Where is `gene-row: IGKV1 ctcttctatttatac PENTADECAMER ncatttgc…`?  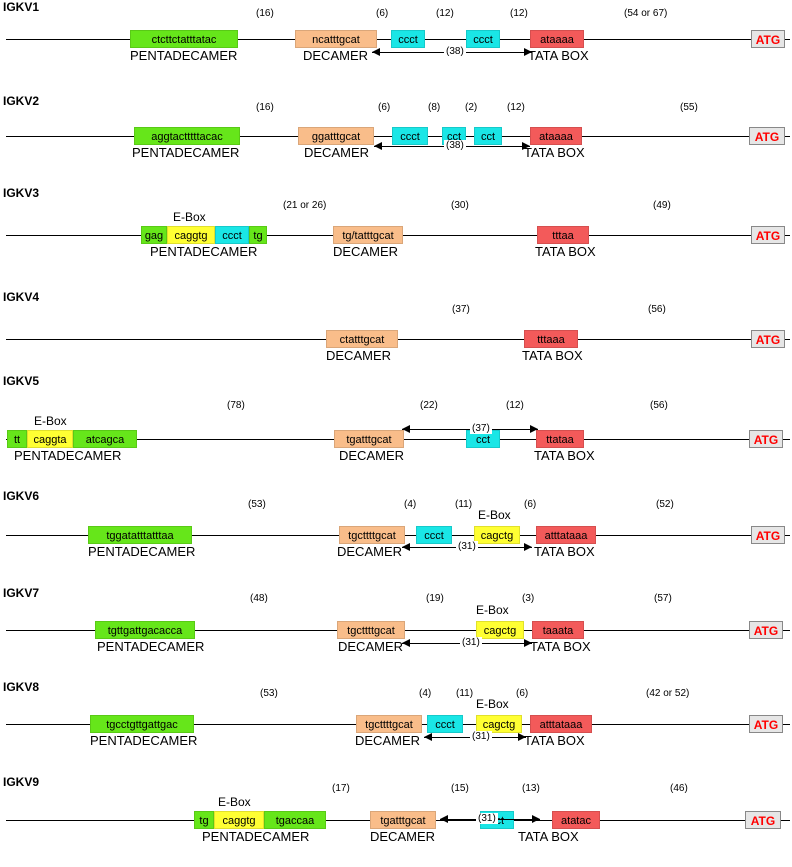
gene-row: IGKV1 ctcttctatttatac PENTADECAMER ncatttgc… is located at coordinates (396, 46).